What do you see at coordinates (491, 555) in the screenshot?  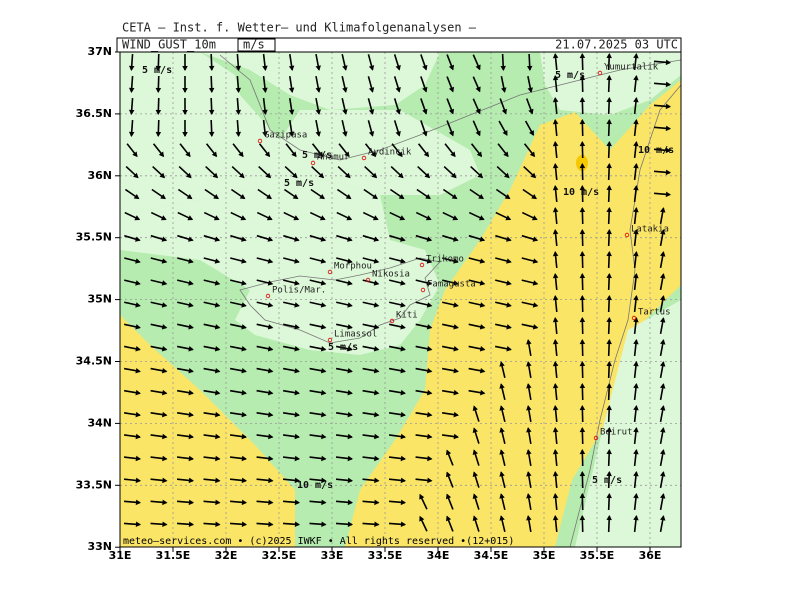 I see `x-tick-label: 34.5E` at bounding box center [491, 555].